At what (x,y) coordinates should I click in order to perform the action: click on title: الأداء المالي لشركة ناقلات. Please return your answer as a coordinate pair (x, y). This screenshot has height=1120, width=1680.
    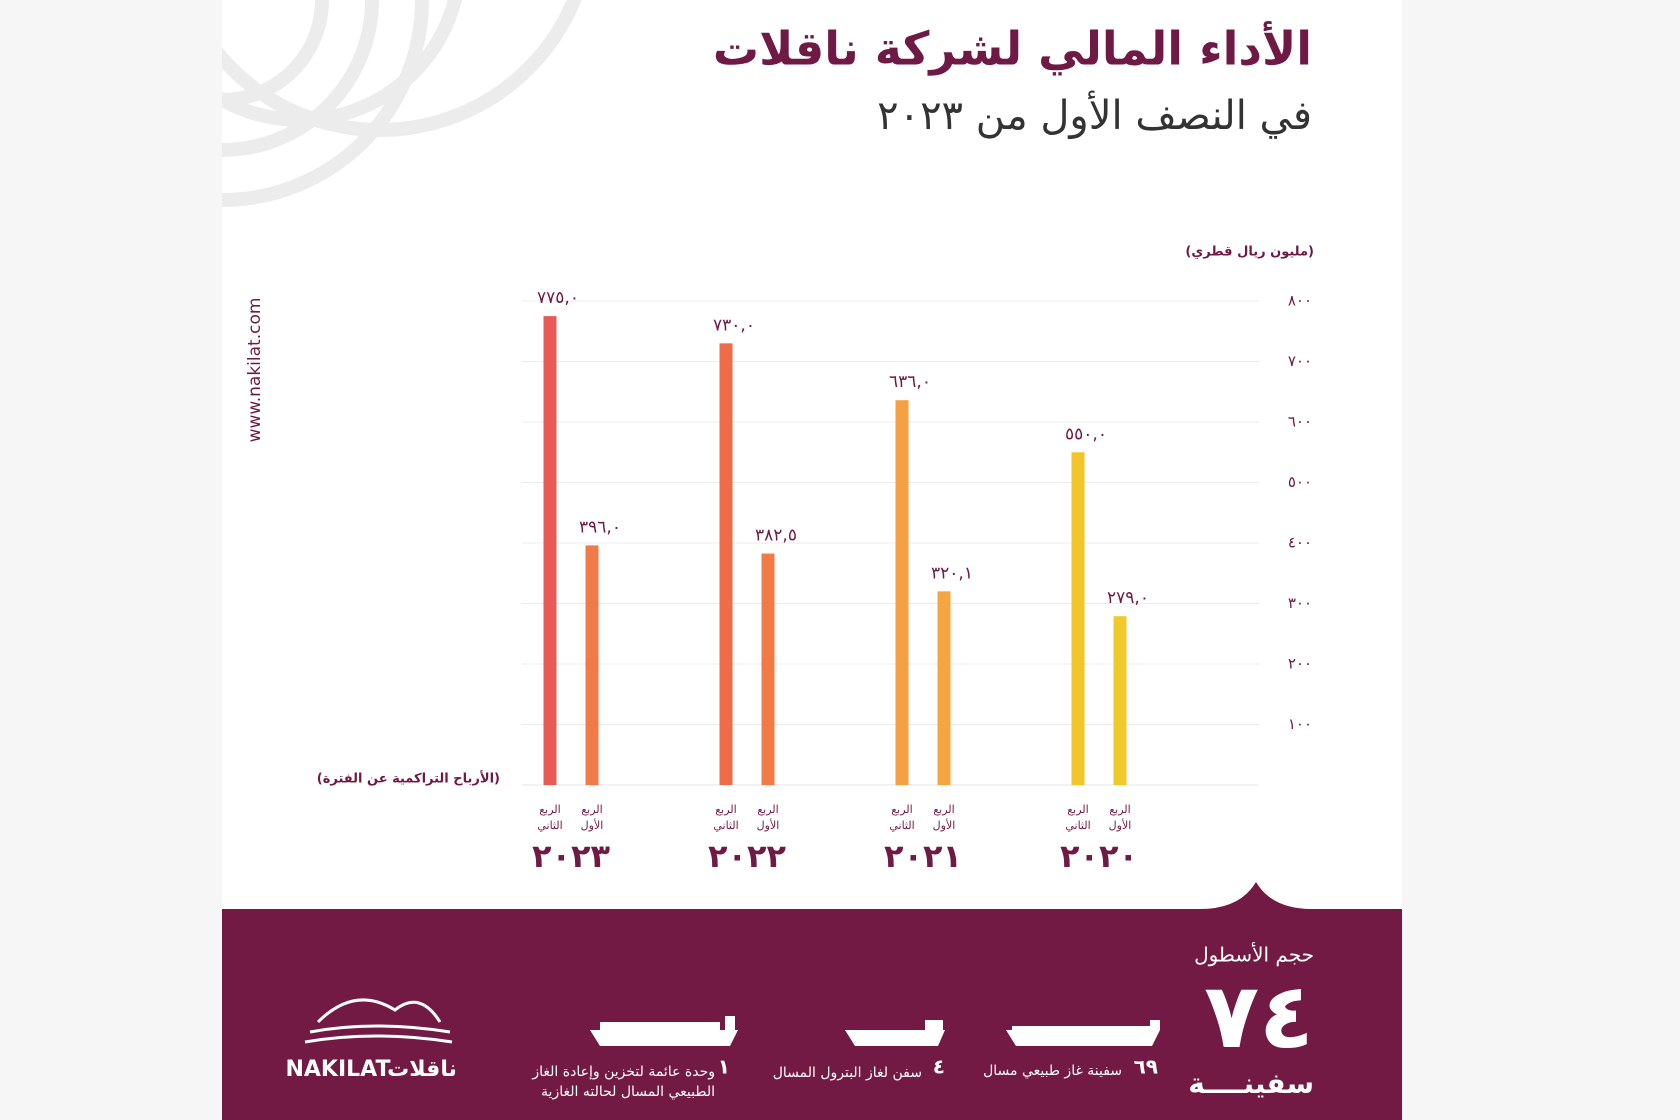
    Looking at the image, I should click on (1012, 48).